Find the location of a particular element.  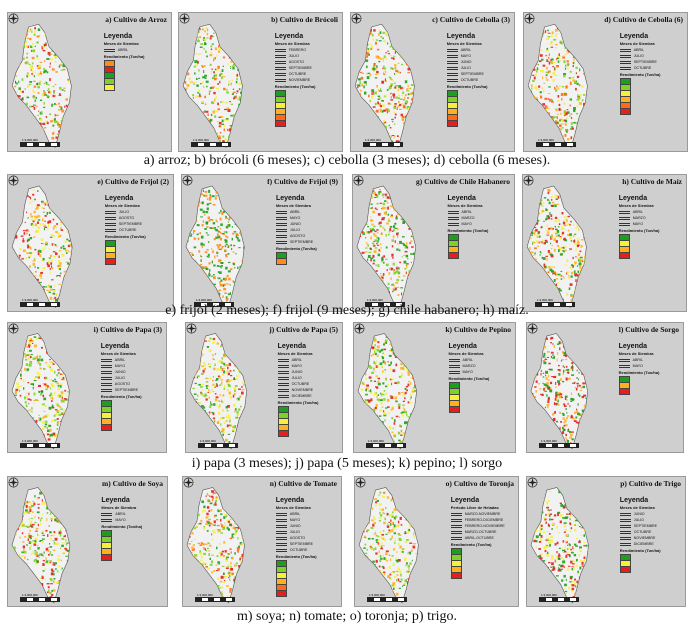

yield-title: Rendimiento (Ton/ha) is located at coordinates (639, 230).